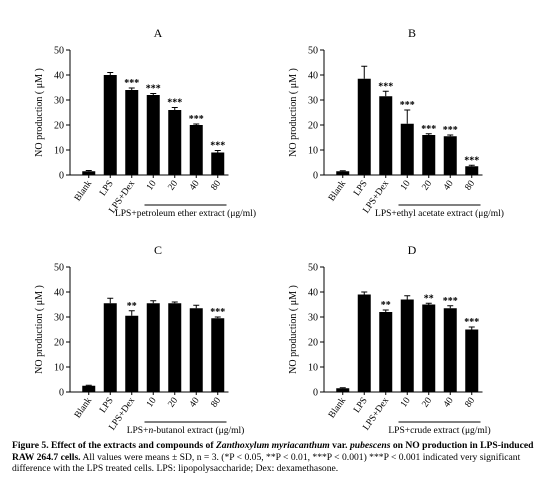 This screenshot has height=502, width=558. What do you see at coordinates (412, 250) in the screenshot?
I see `panel-label: D` at bounding box center [412, 250].